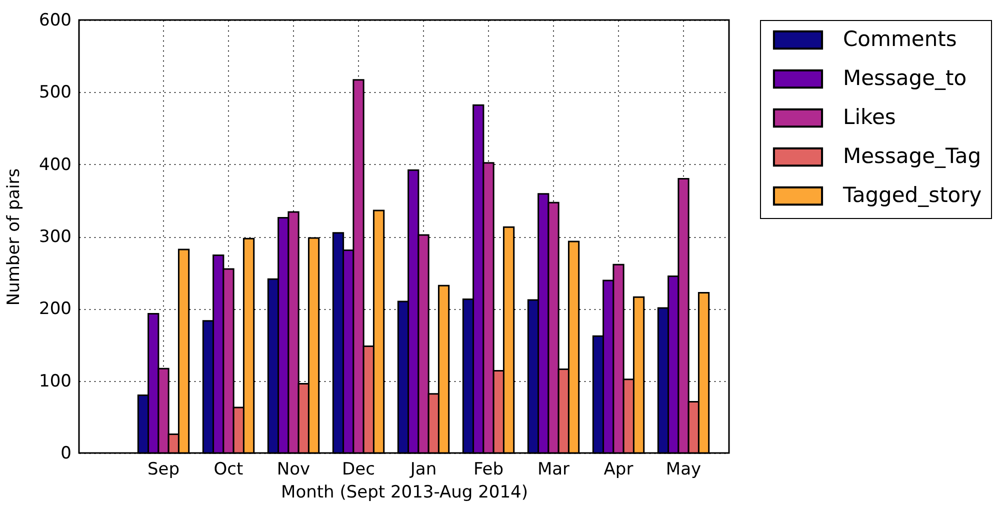 The height and width of the screenshot is (510, 1000). What do you see at coordinates (912, 195) in the screenshot?
I see `legend-label: Tagged_story` at bounding box center [912, 195].